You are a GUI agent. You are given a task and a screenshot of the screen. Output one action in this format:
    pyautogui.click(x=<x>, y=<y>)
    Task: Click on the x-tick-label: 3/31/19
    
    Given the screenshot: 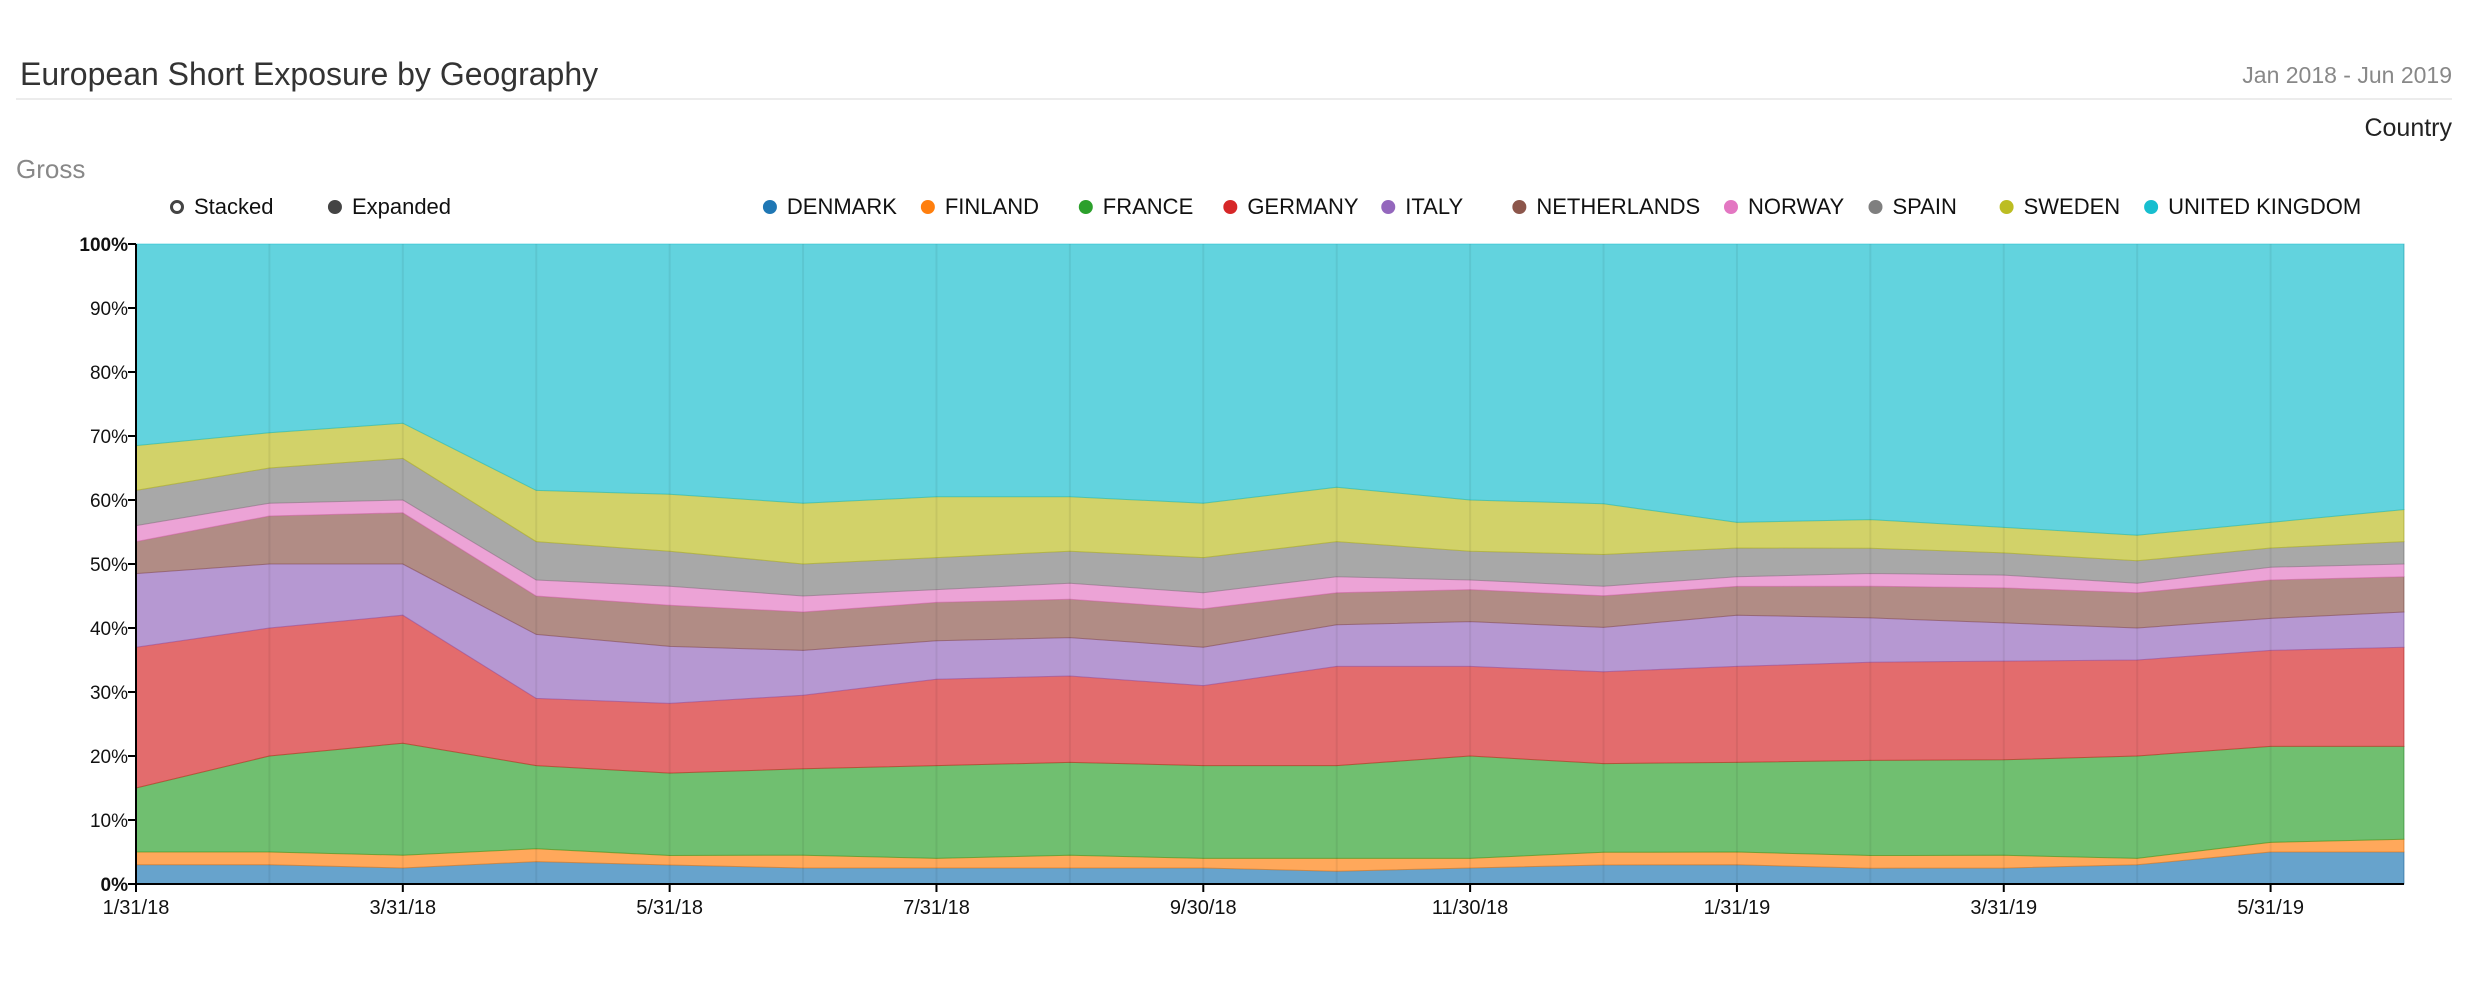 What is the action you would take?
    pyautogui.click(x=2003, y=908)
    